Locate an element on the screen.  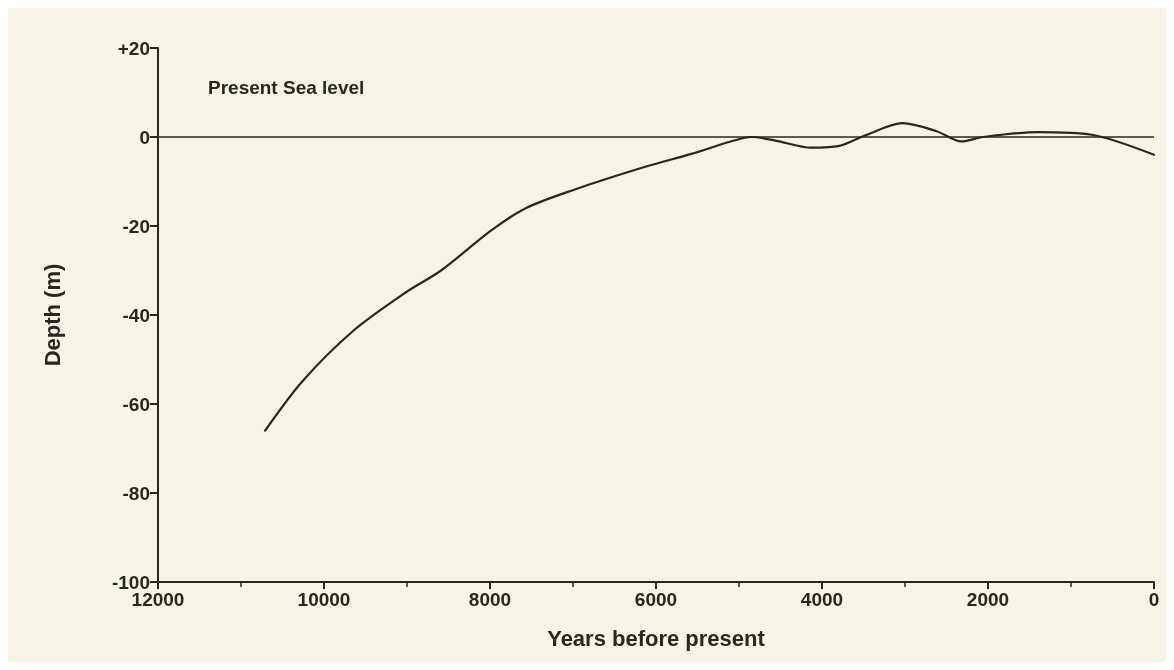
y-tick-label: +20 is located at coordinates (133, 48).